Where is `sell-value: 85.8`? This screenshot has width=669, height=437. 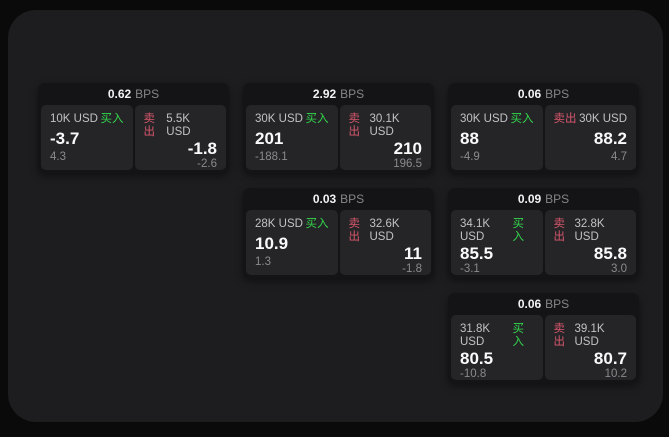 sell-value: 85.8 is located at coordinates (610, 253).